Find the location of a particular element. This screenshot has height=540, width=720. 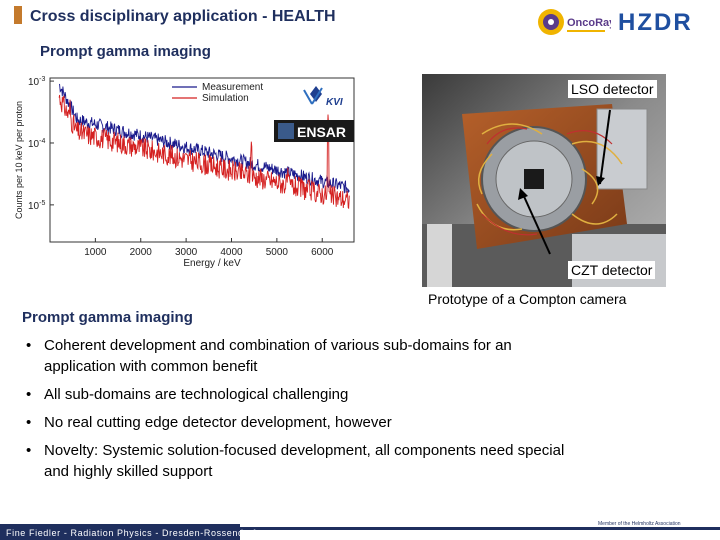

footer-bar is located at coordinates (120, 532).